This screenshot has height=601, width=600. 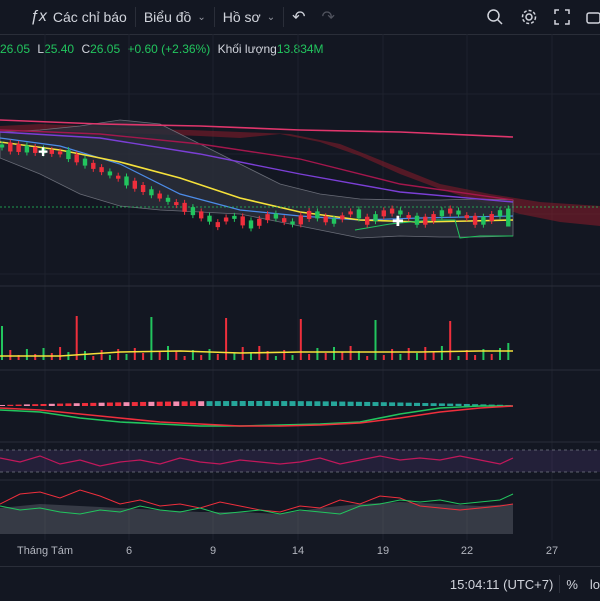 I want to click on undo-button: ↶, so click(x=298, y=17).